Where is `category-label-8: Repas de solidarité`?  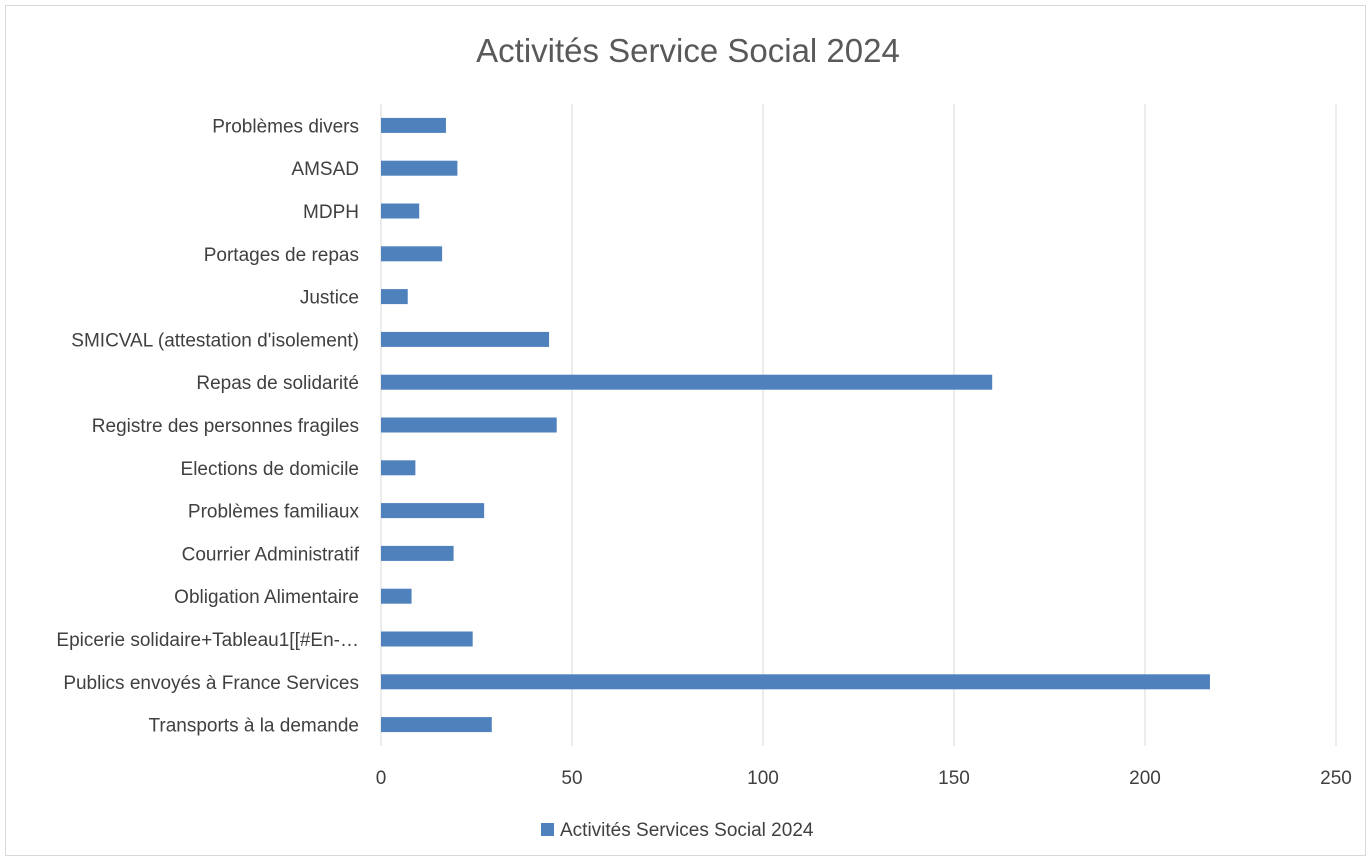 category-label-8: Repas de solidarité is located at coordinates (277, 383).